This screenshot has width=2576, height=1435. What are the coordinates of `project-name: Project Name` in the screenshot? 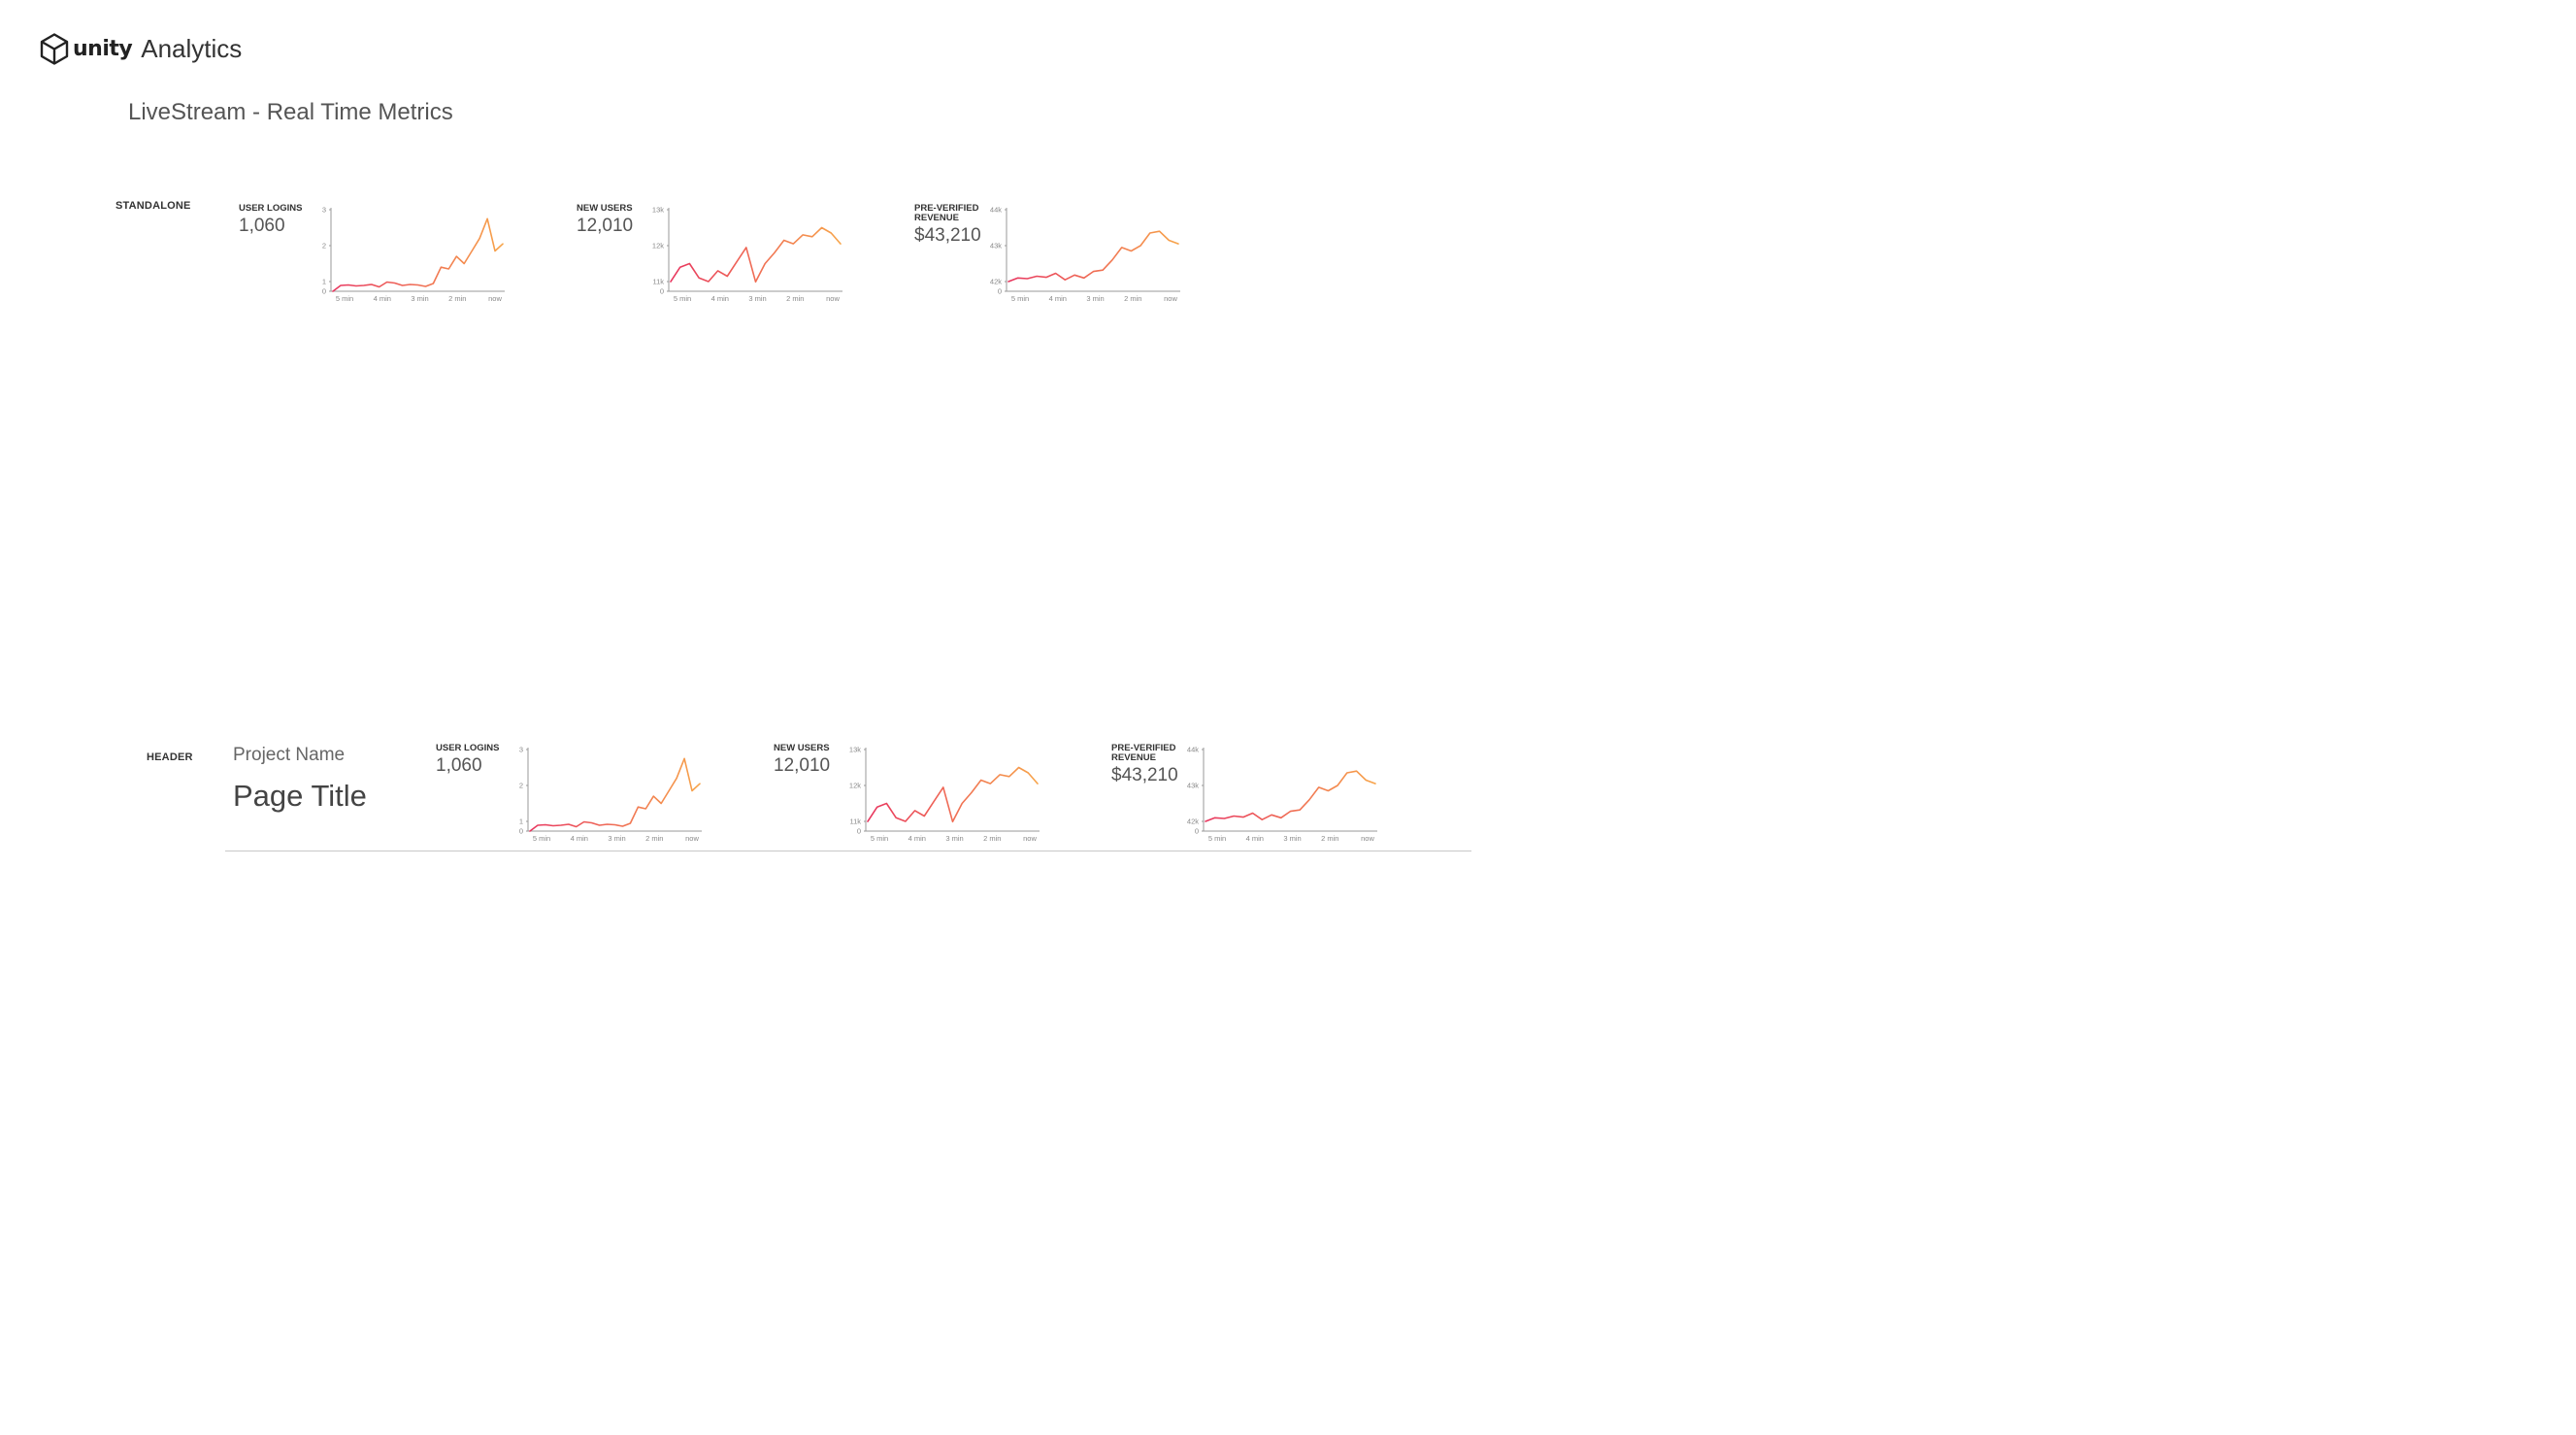 It's located at (289, 755).